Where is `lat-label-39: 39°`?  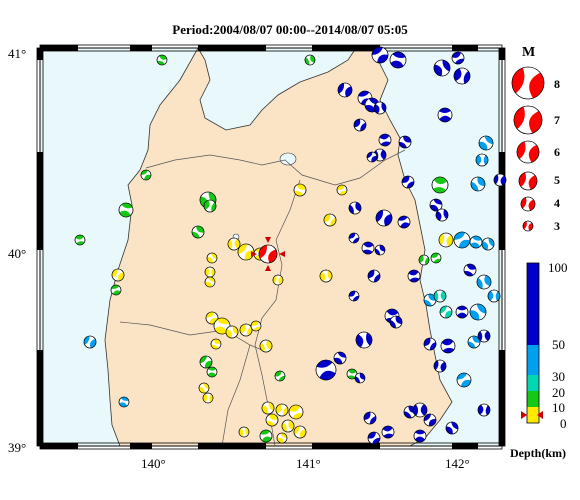 lat-label-39: 39° is located at coordinates (17, 447).